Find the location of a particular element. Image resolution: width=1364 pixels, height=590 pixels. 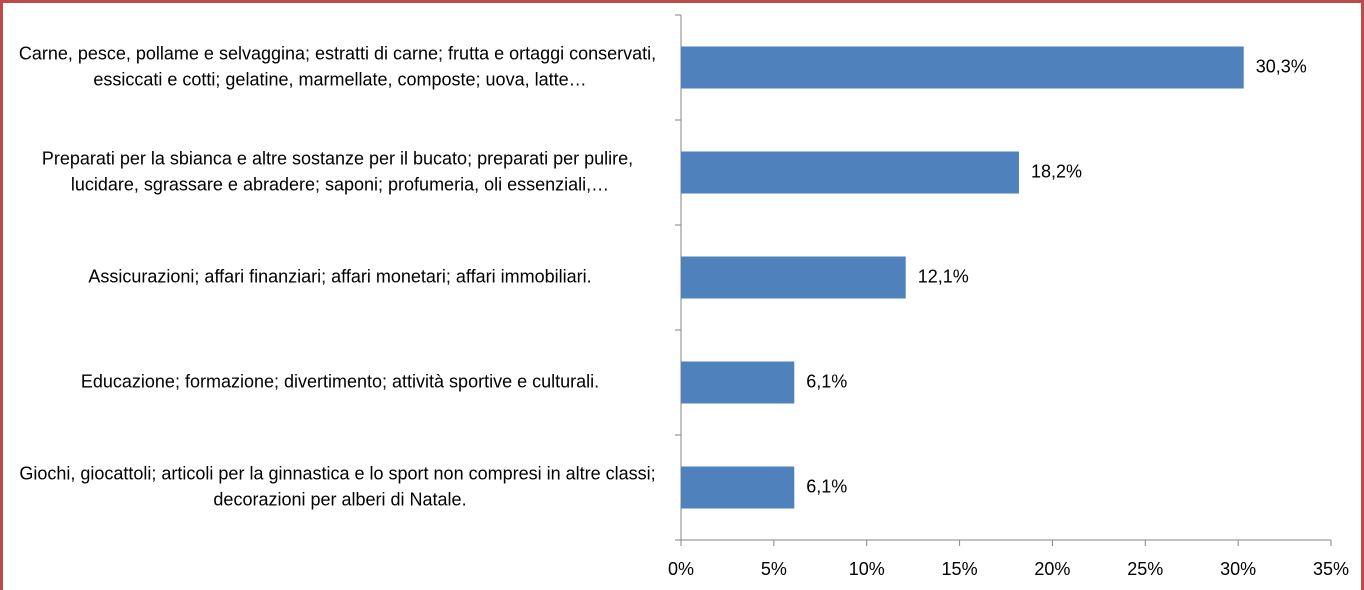

x-tick-label: 0% is located at coordinates (681, 569).